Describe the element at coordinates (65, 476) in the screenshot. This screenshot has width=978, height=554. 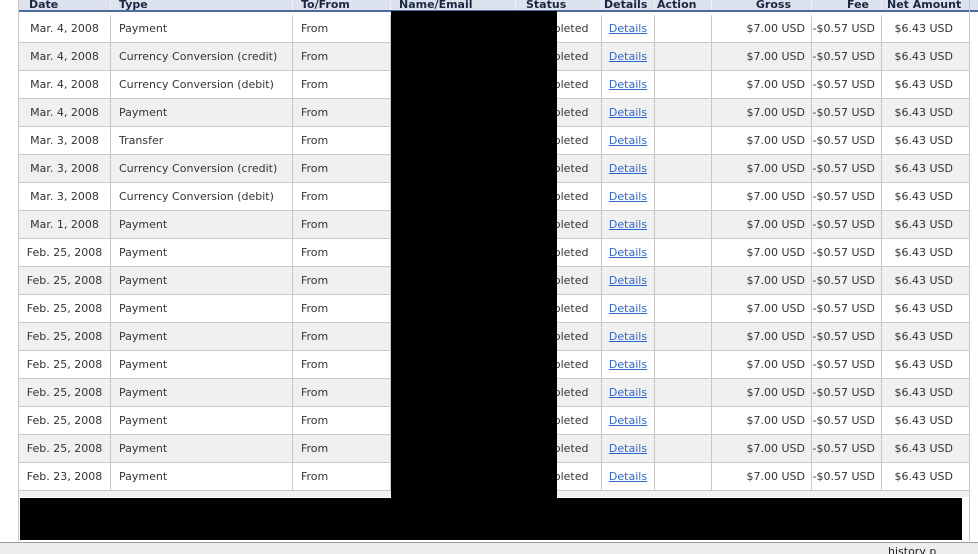
I see `cell-date: Feb. 23, 2008` at that location.